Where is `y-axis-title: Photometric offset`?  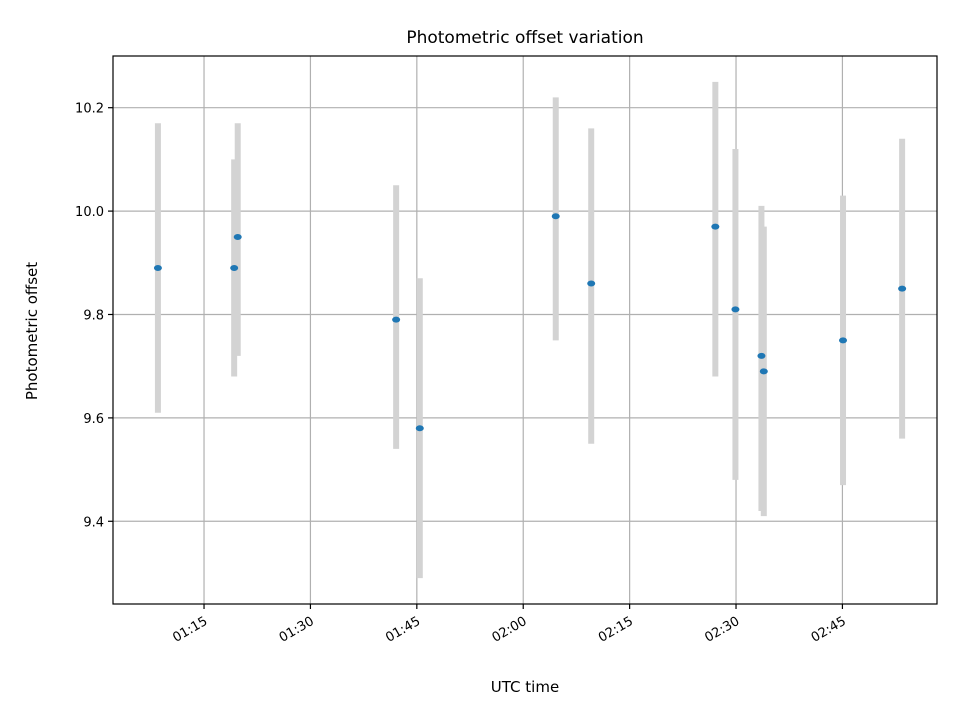 y-axis-title: Photometric offset is located at coordinates (32, 331).